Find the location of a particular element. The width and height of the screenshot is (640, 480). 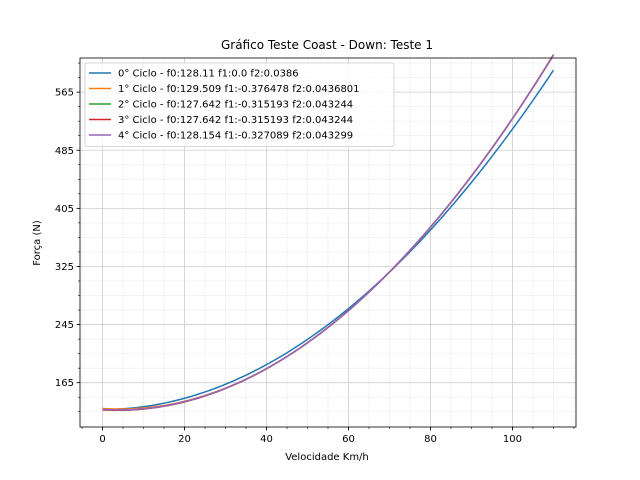

y-tick-label: 485 is located at coordinates (64, 151).